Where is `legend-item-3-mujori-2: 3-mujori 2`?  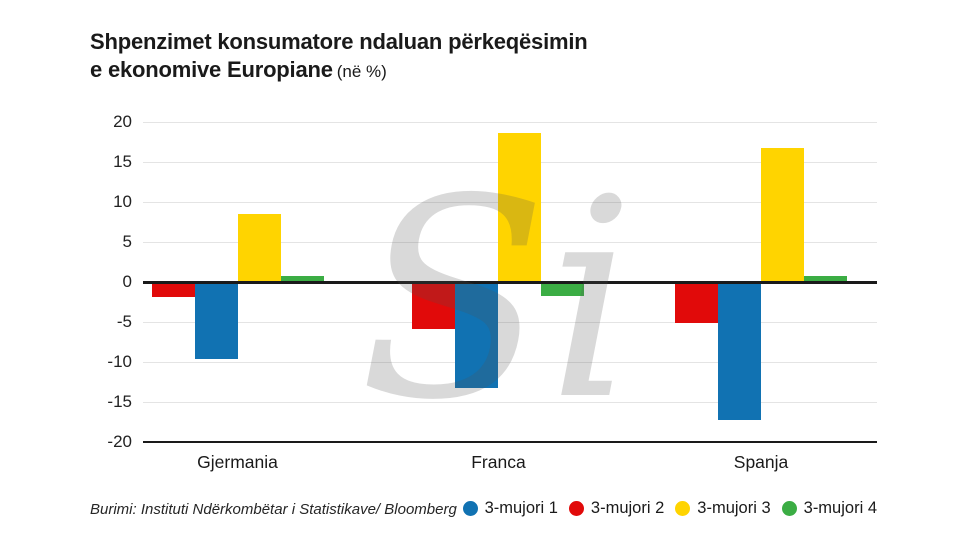 legend-item-3-mujori-2: 3-mujori 2 is located at coordinates (616, 508).